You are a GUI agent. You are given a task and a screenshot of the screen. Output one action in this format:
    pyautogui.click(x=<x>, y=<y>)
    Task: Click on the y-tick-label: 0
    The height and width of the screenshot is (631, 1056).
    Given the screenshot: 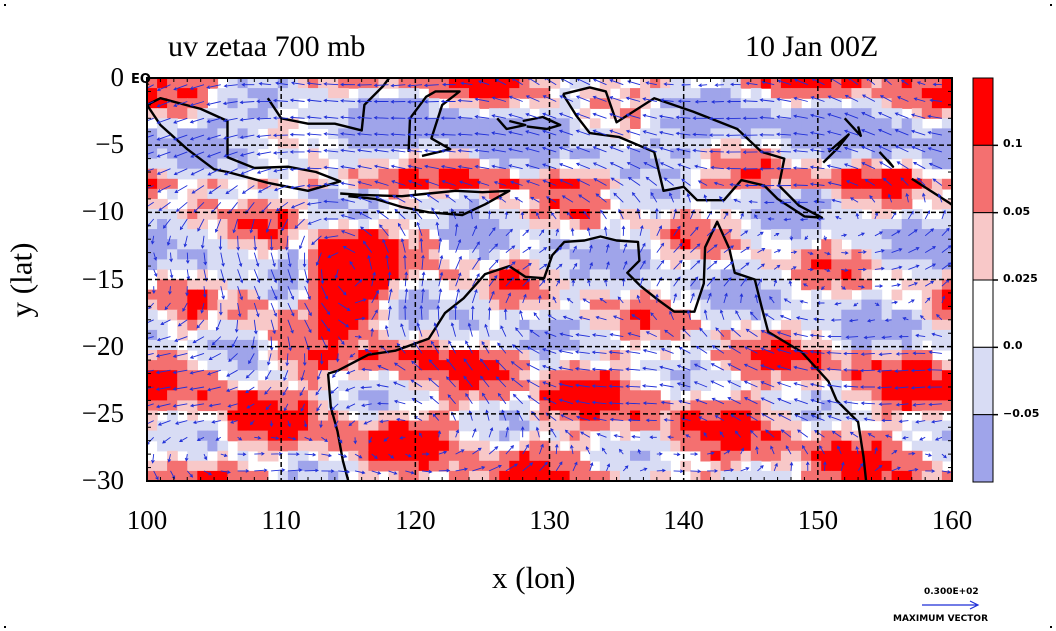 What is the action you would take?
    pyautogui.click(x=117, y=77)
    